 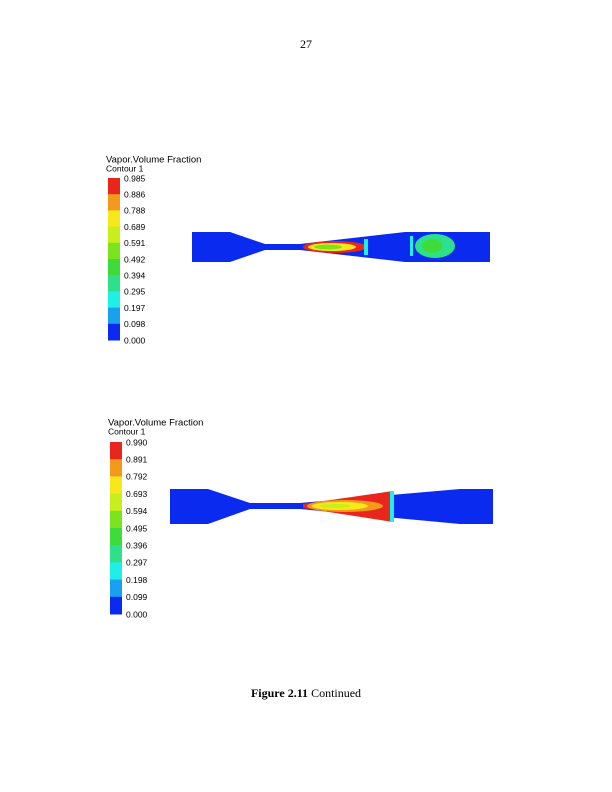 What do you see at coordinates (137, 563) in the screenshot?
I see `legend-level-label: 0.297` at bounding box center [137, 563].